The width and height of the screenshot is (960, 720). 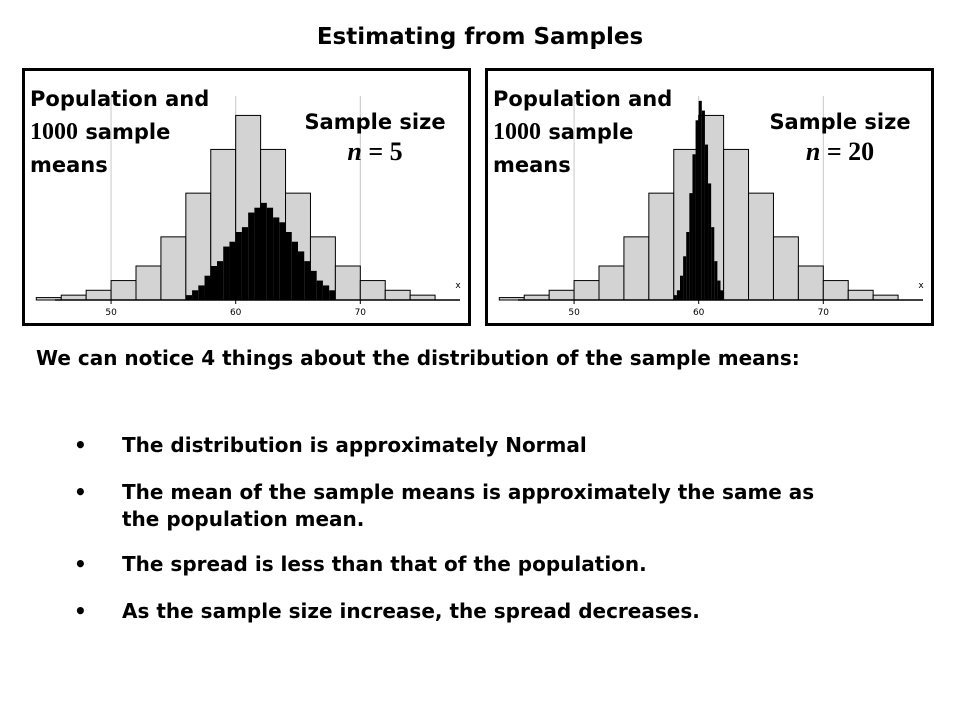 I want to click on histogram-n20: 50 60 70 x, so click(x=711, y=207).